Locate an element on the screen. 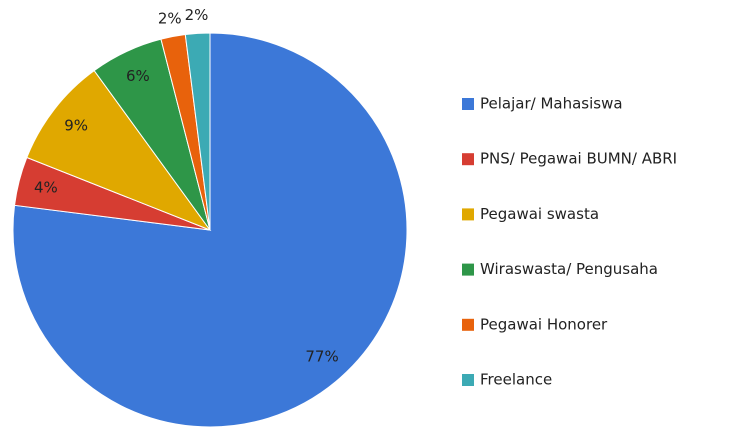 This screenshot has height=428, width=739. data-label: 4% is located at coordinates (46, 187).